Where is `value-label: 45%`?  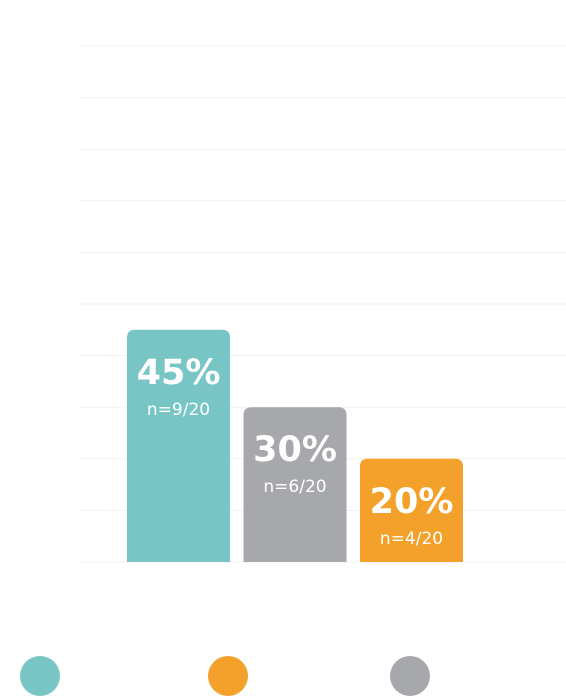 value-label: 45% is located at coordinates (179, 373).